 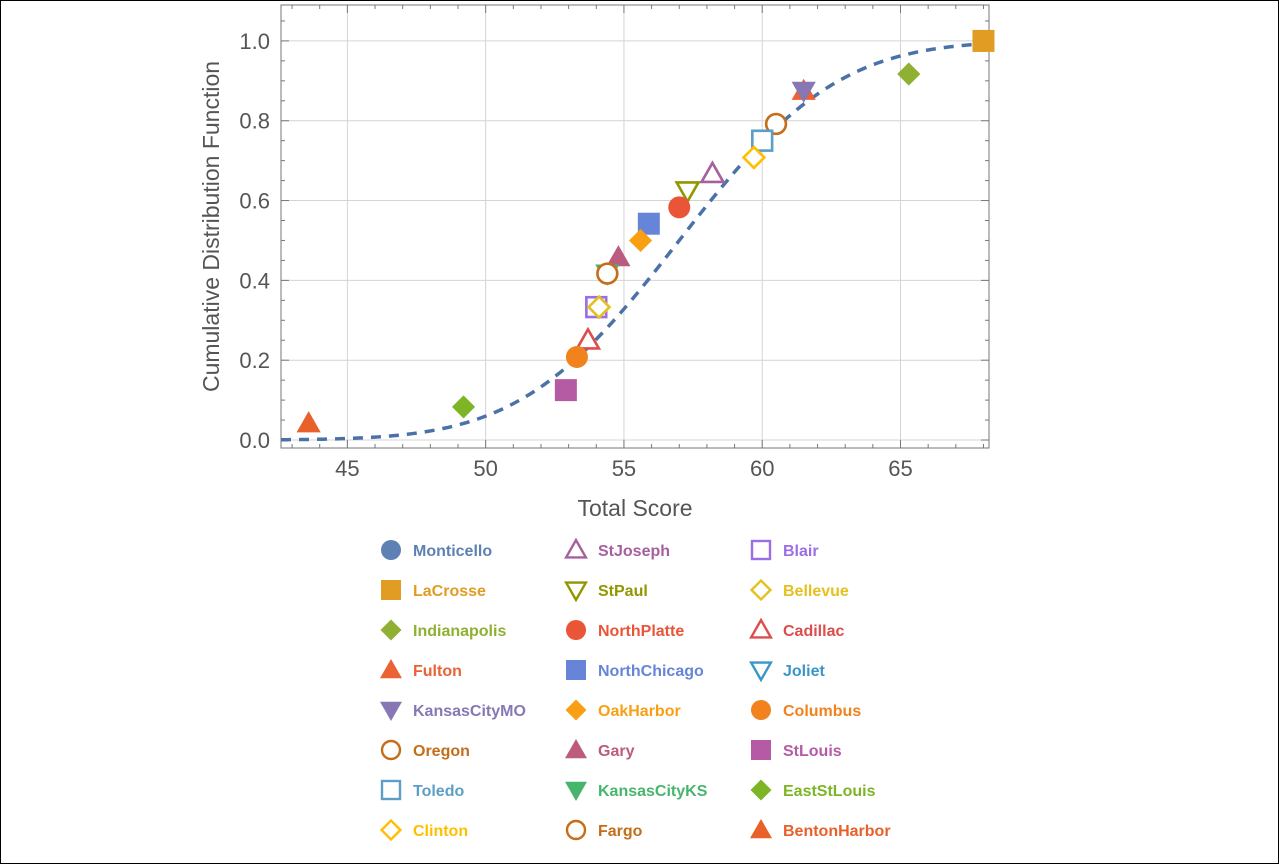 I want to click on legend-label: Joliet, so click(x=804, y=671).